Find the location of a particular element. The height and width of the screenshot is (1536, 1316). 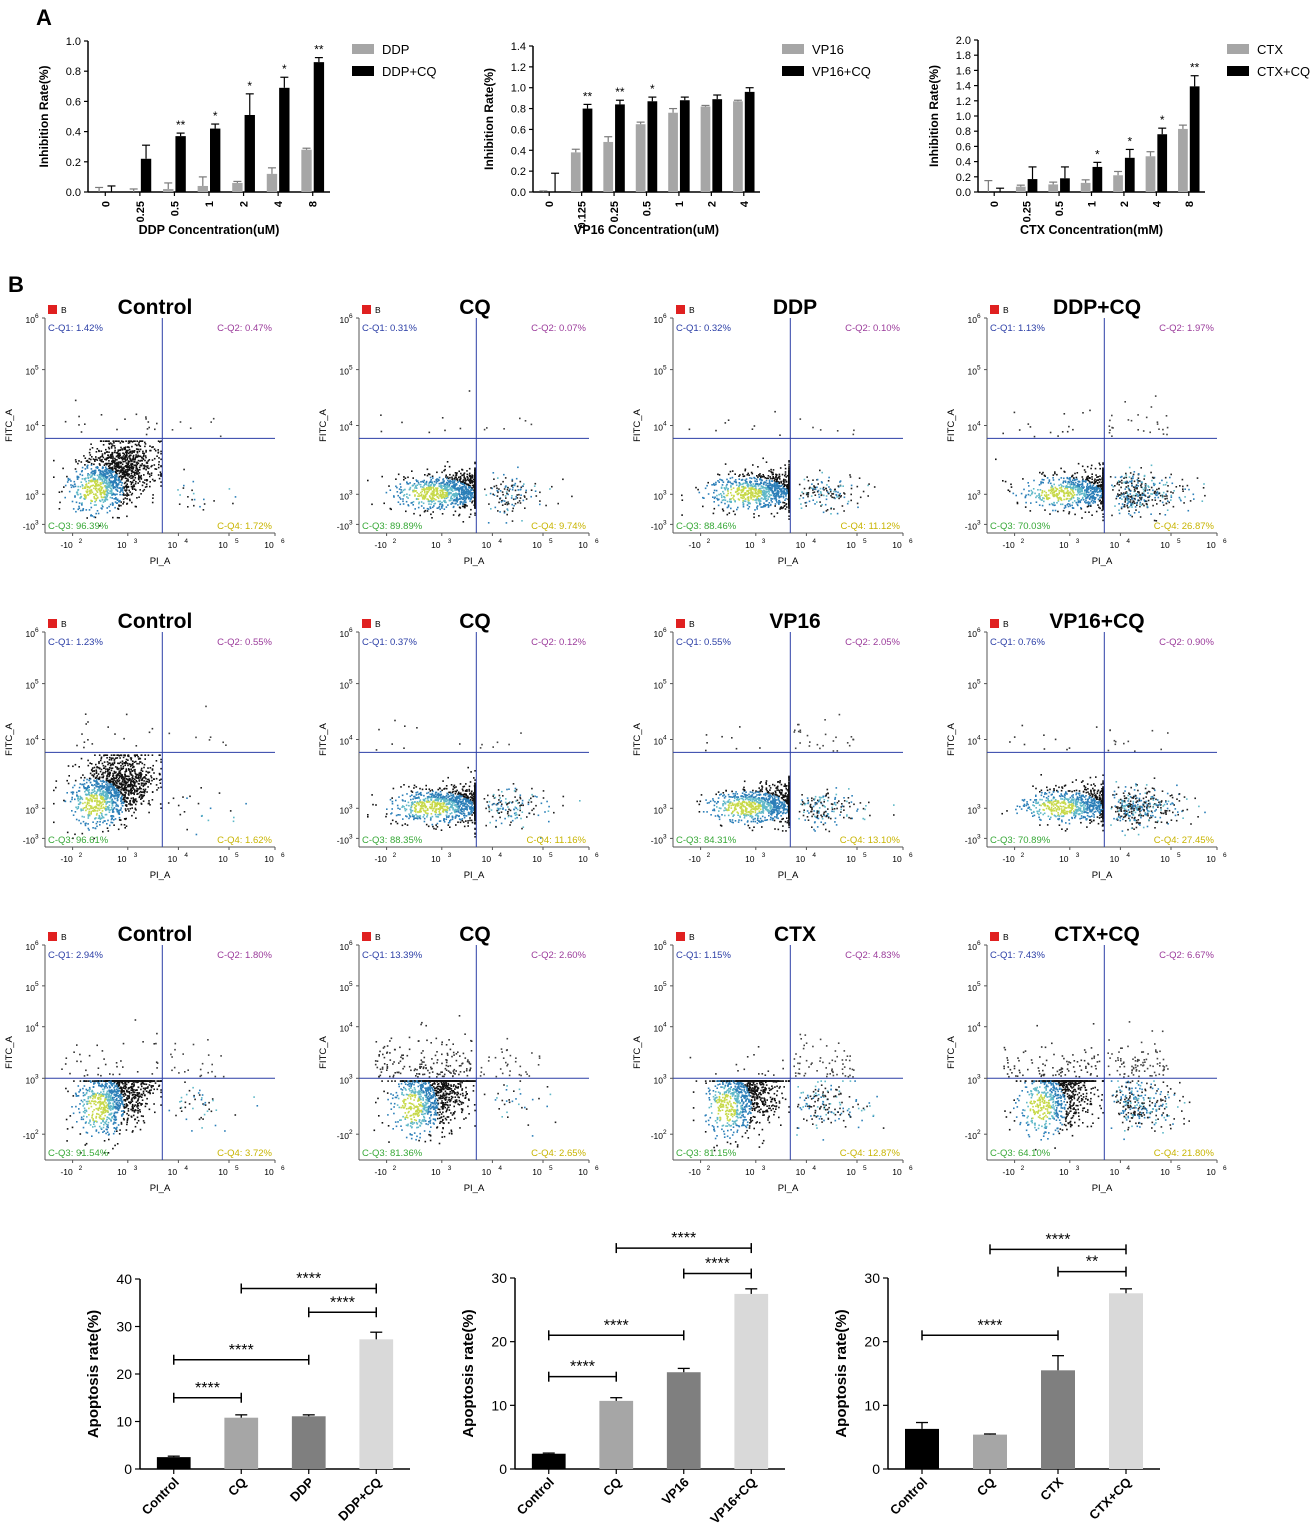

x-tick-label: 0 is located at coordinates (106, 204).